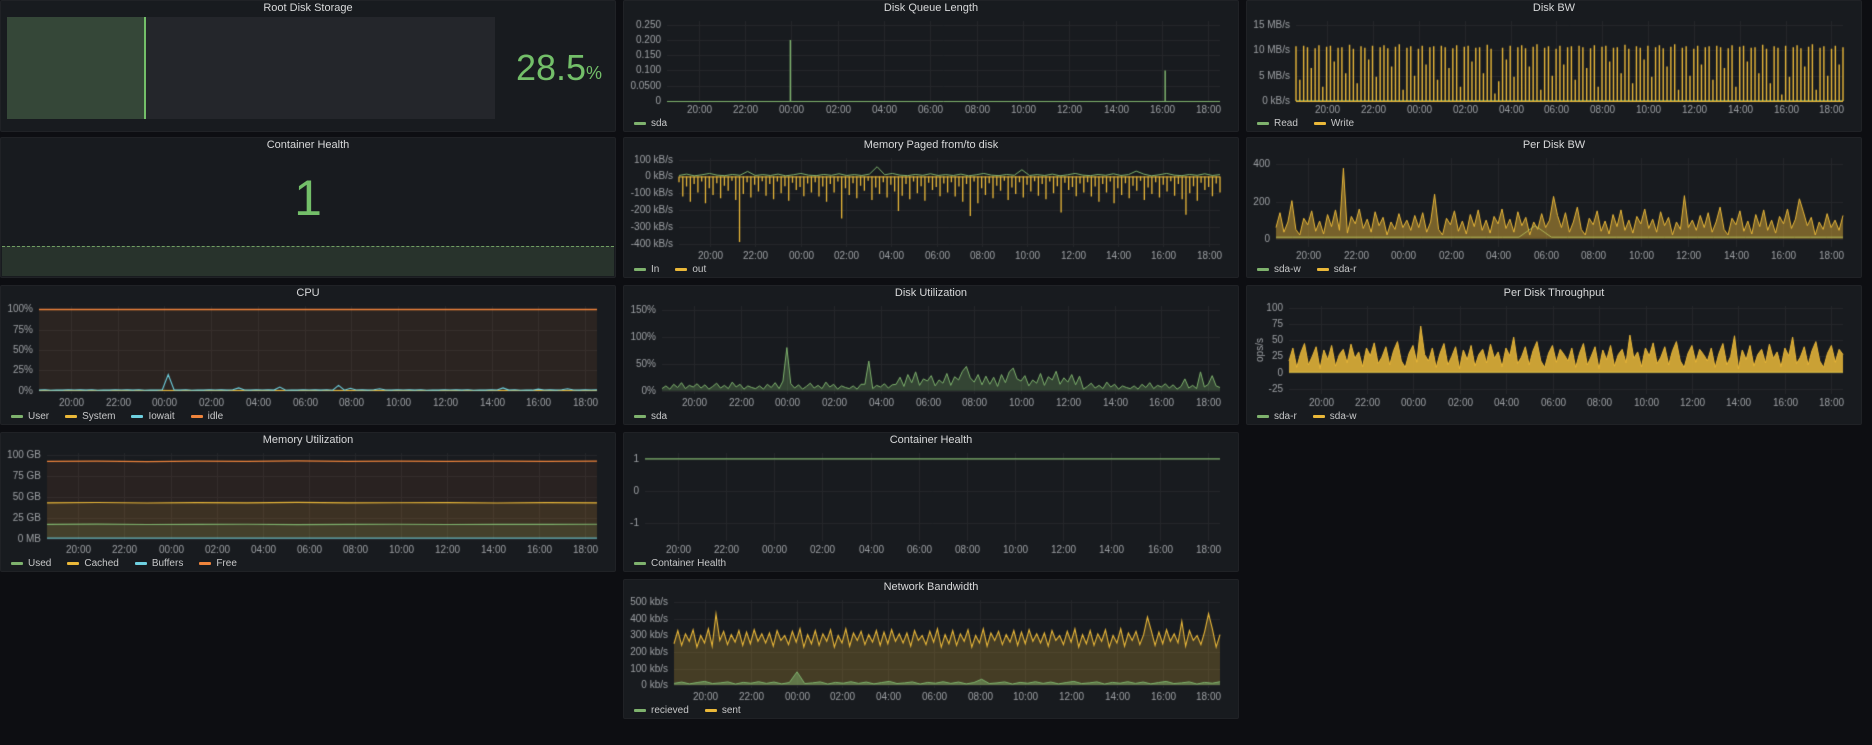 The width and height of the screenshot is (1872, 745). I want to click on legend-item: sent, so click(722, 710).